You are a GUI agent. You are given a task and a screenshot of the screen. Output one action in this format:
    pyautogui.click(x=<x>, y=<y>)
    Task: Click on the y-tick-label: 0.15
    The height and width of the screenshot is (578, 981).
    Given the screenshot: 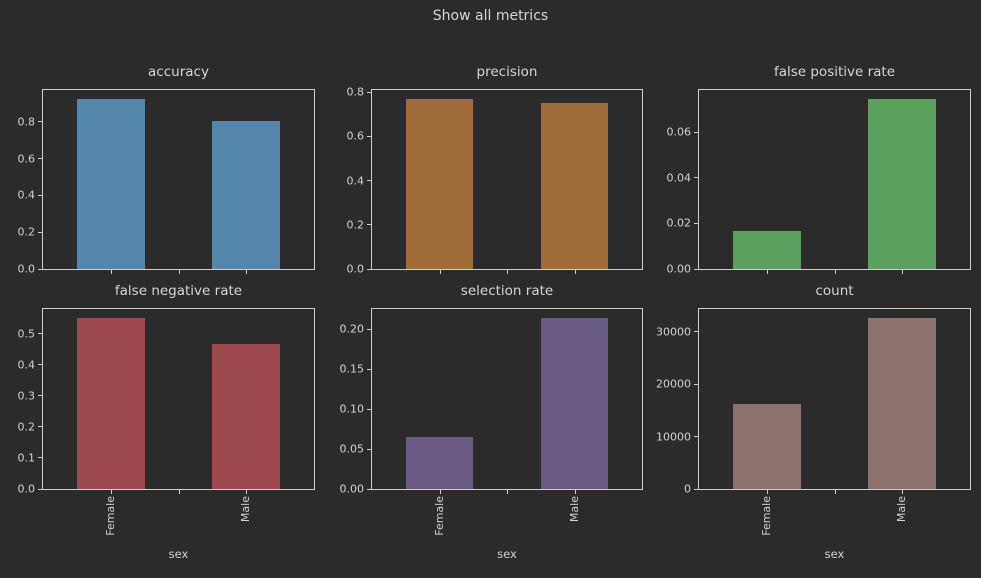 What is the action you would take?
    pyautogui.click(x=352, y=369)
    